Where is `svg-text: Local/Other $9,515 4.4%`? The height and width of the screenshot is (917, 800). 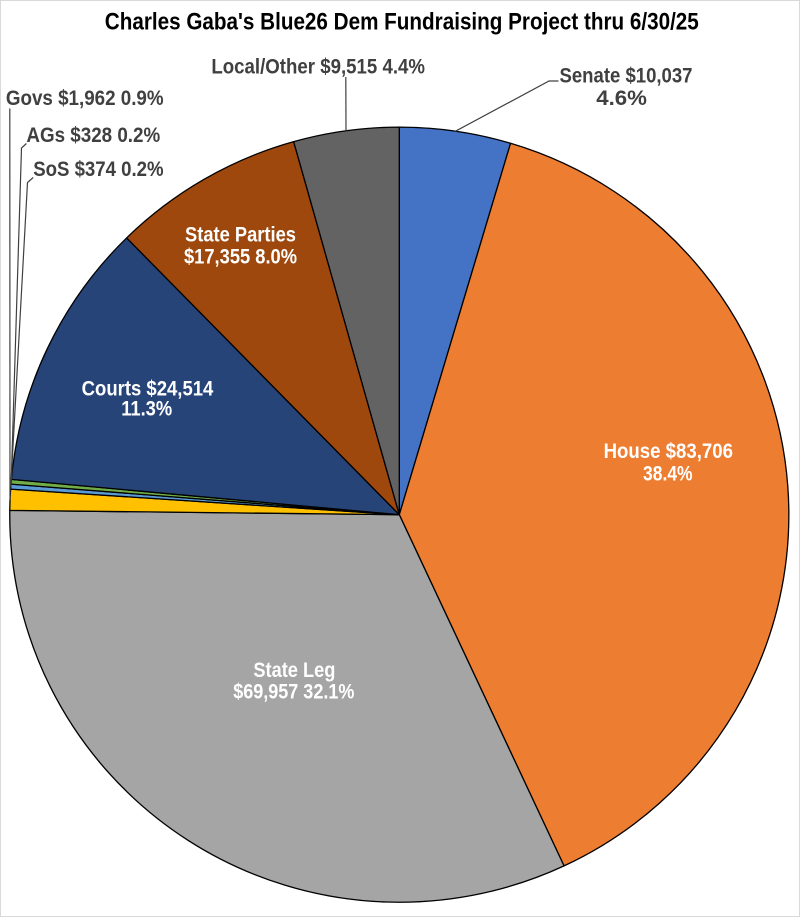 svg-text: Local/Other $9,515 4.4% is located at coordinates (318, 67).